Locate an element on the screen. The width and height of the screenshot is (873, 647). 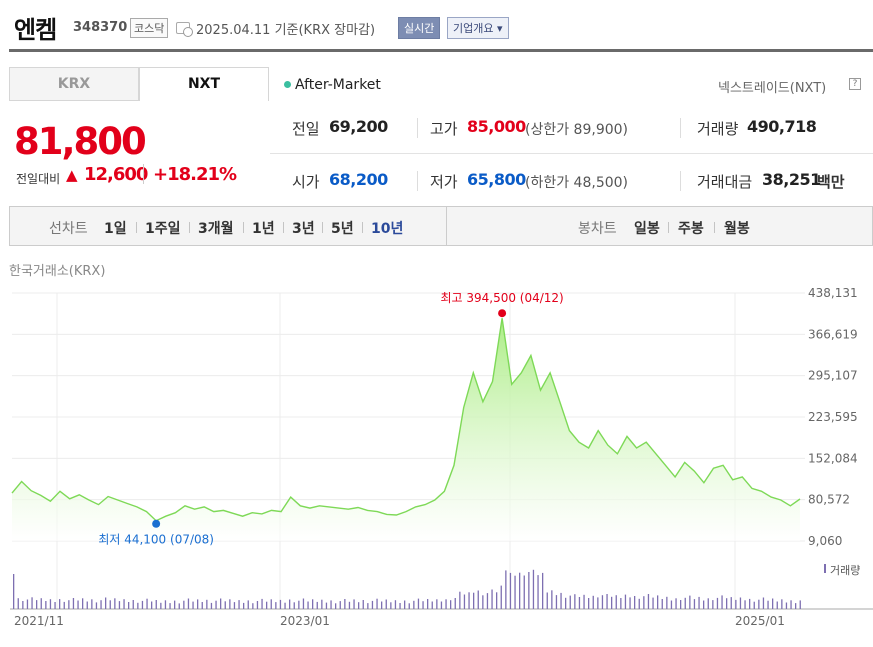
y-tick-label: 80,572 is located at coordinates (829, 500).